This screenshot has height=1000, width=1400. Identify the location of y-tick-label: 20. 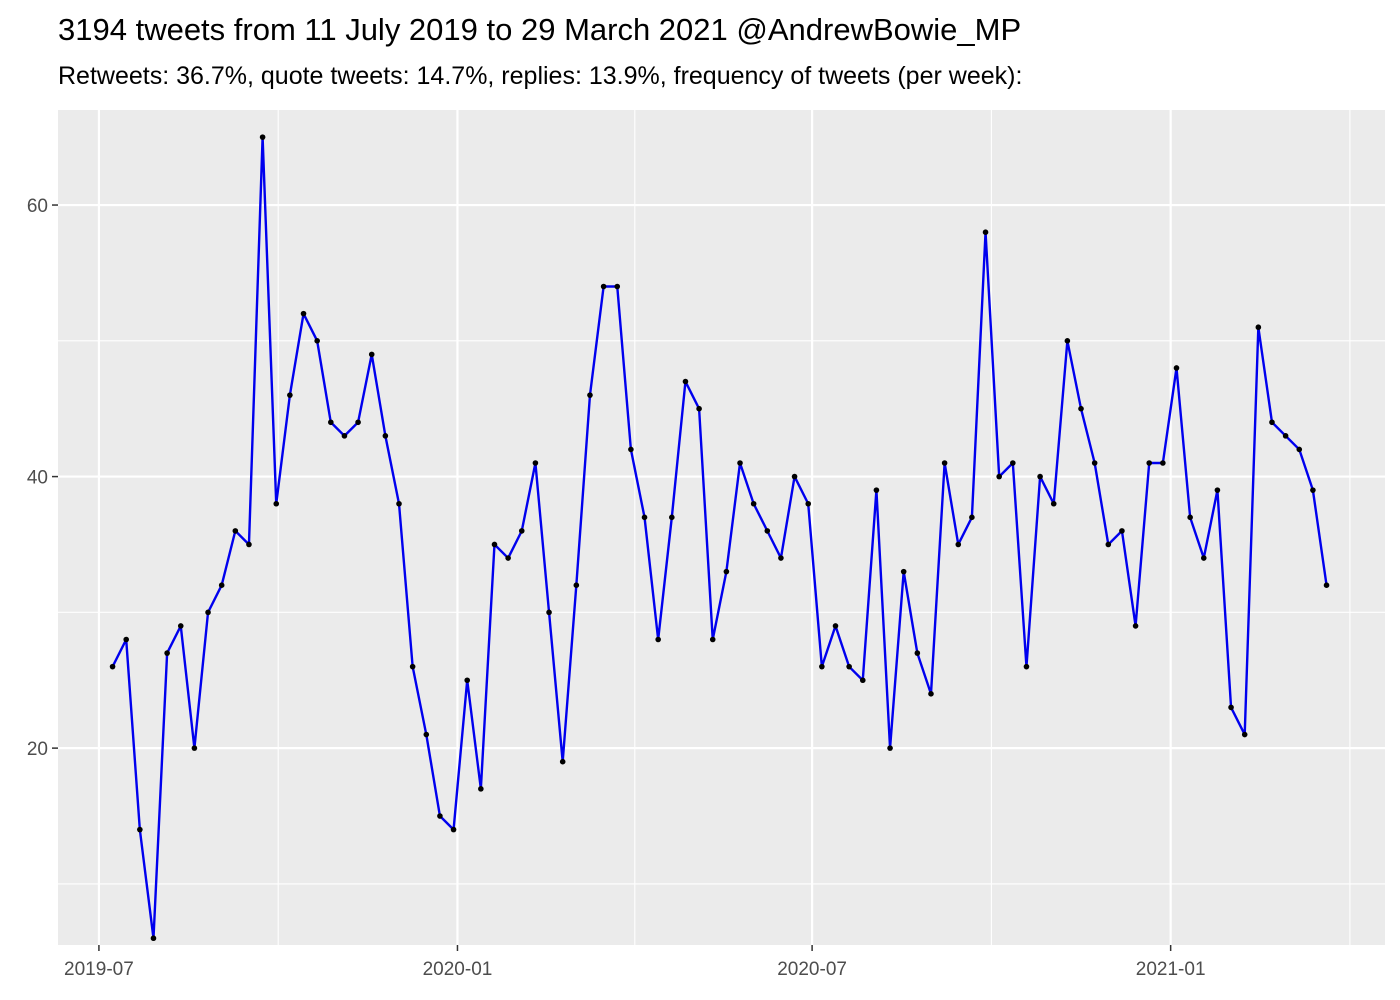
(37, 749).